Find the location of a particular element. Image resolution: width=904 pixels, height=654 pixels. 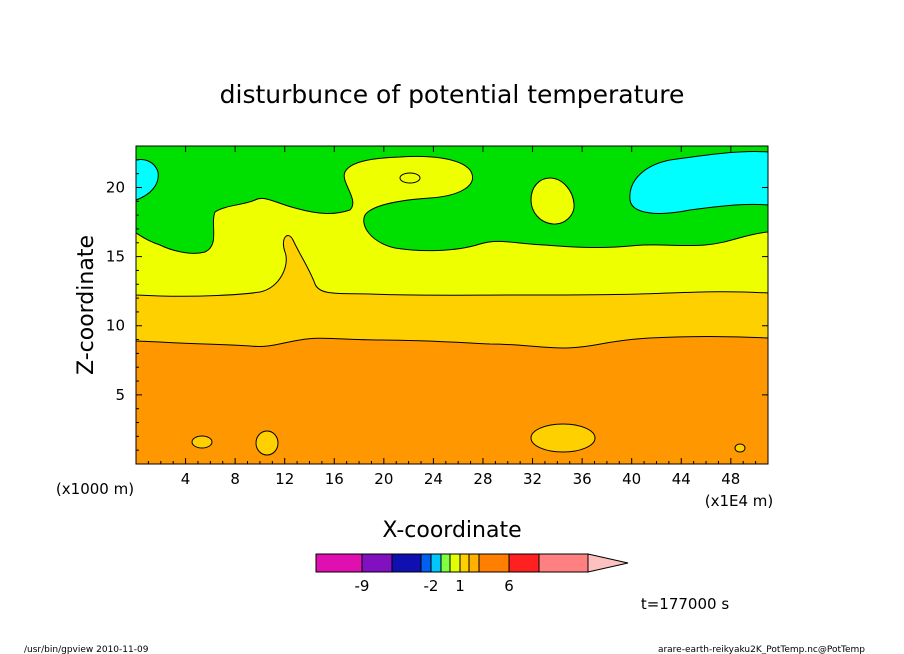

x-tick-label: 36 is located at coordinates (582, 479).